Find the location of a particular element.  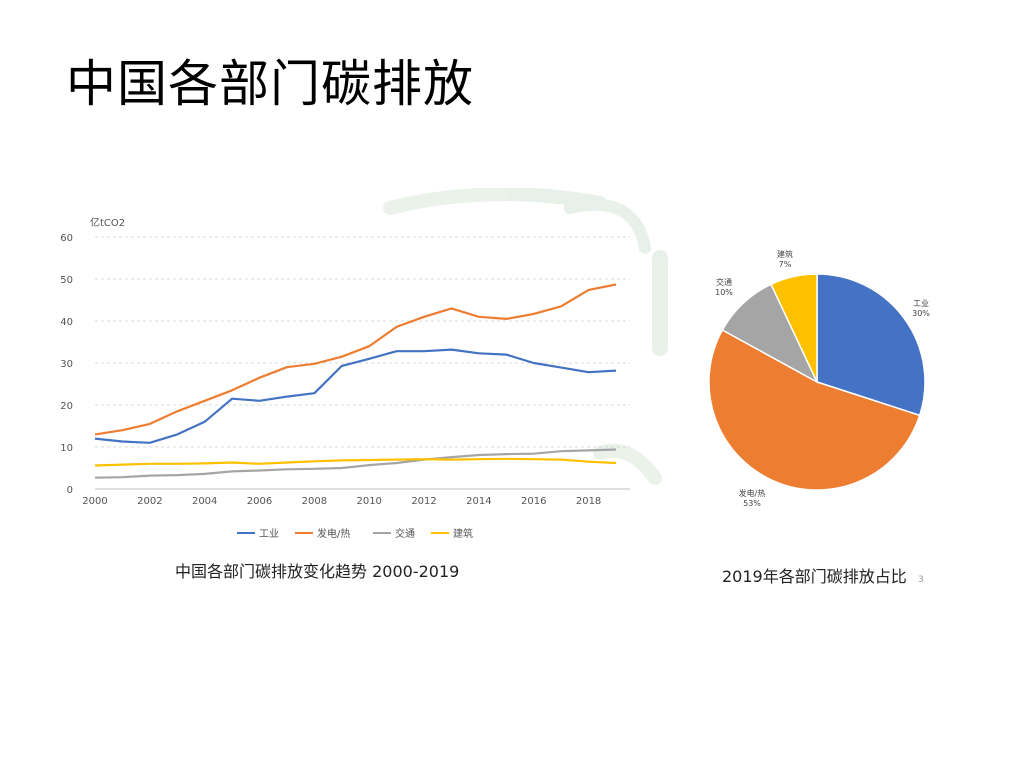

page-number: 3 is located at coordinates (921, 580).